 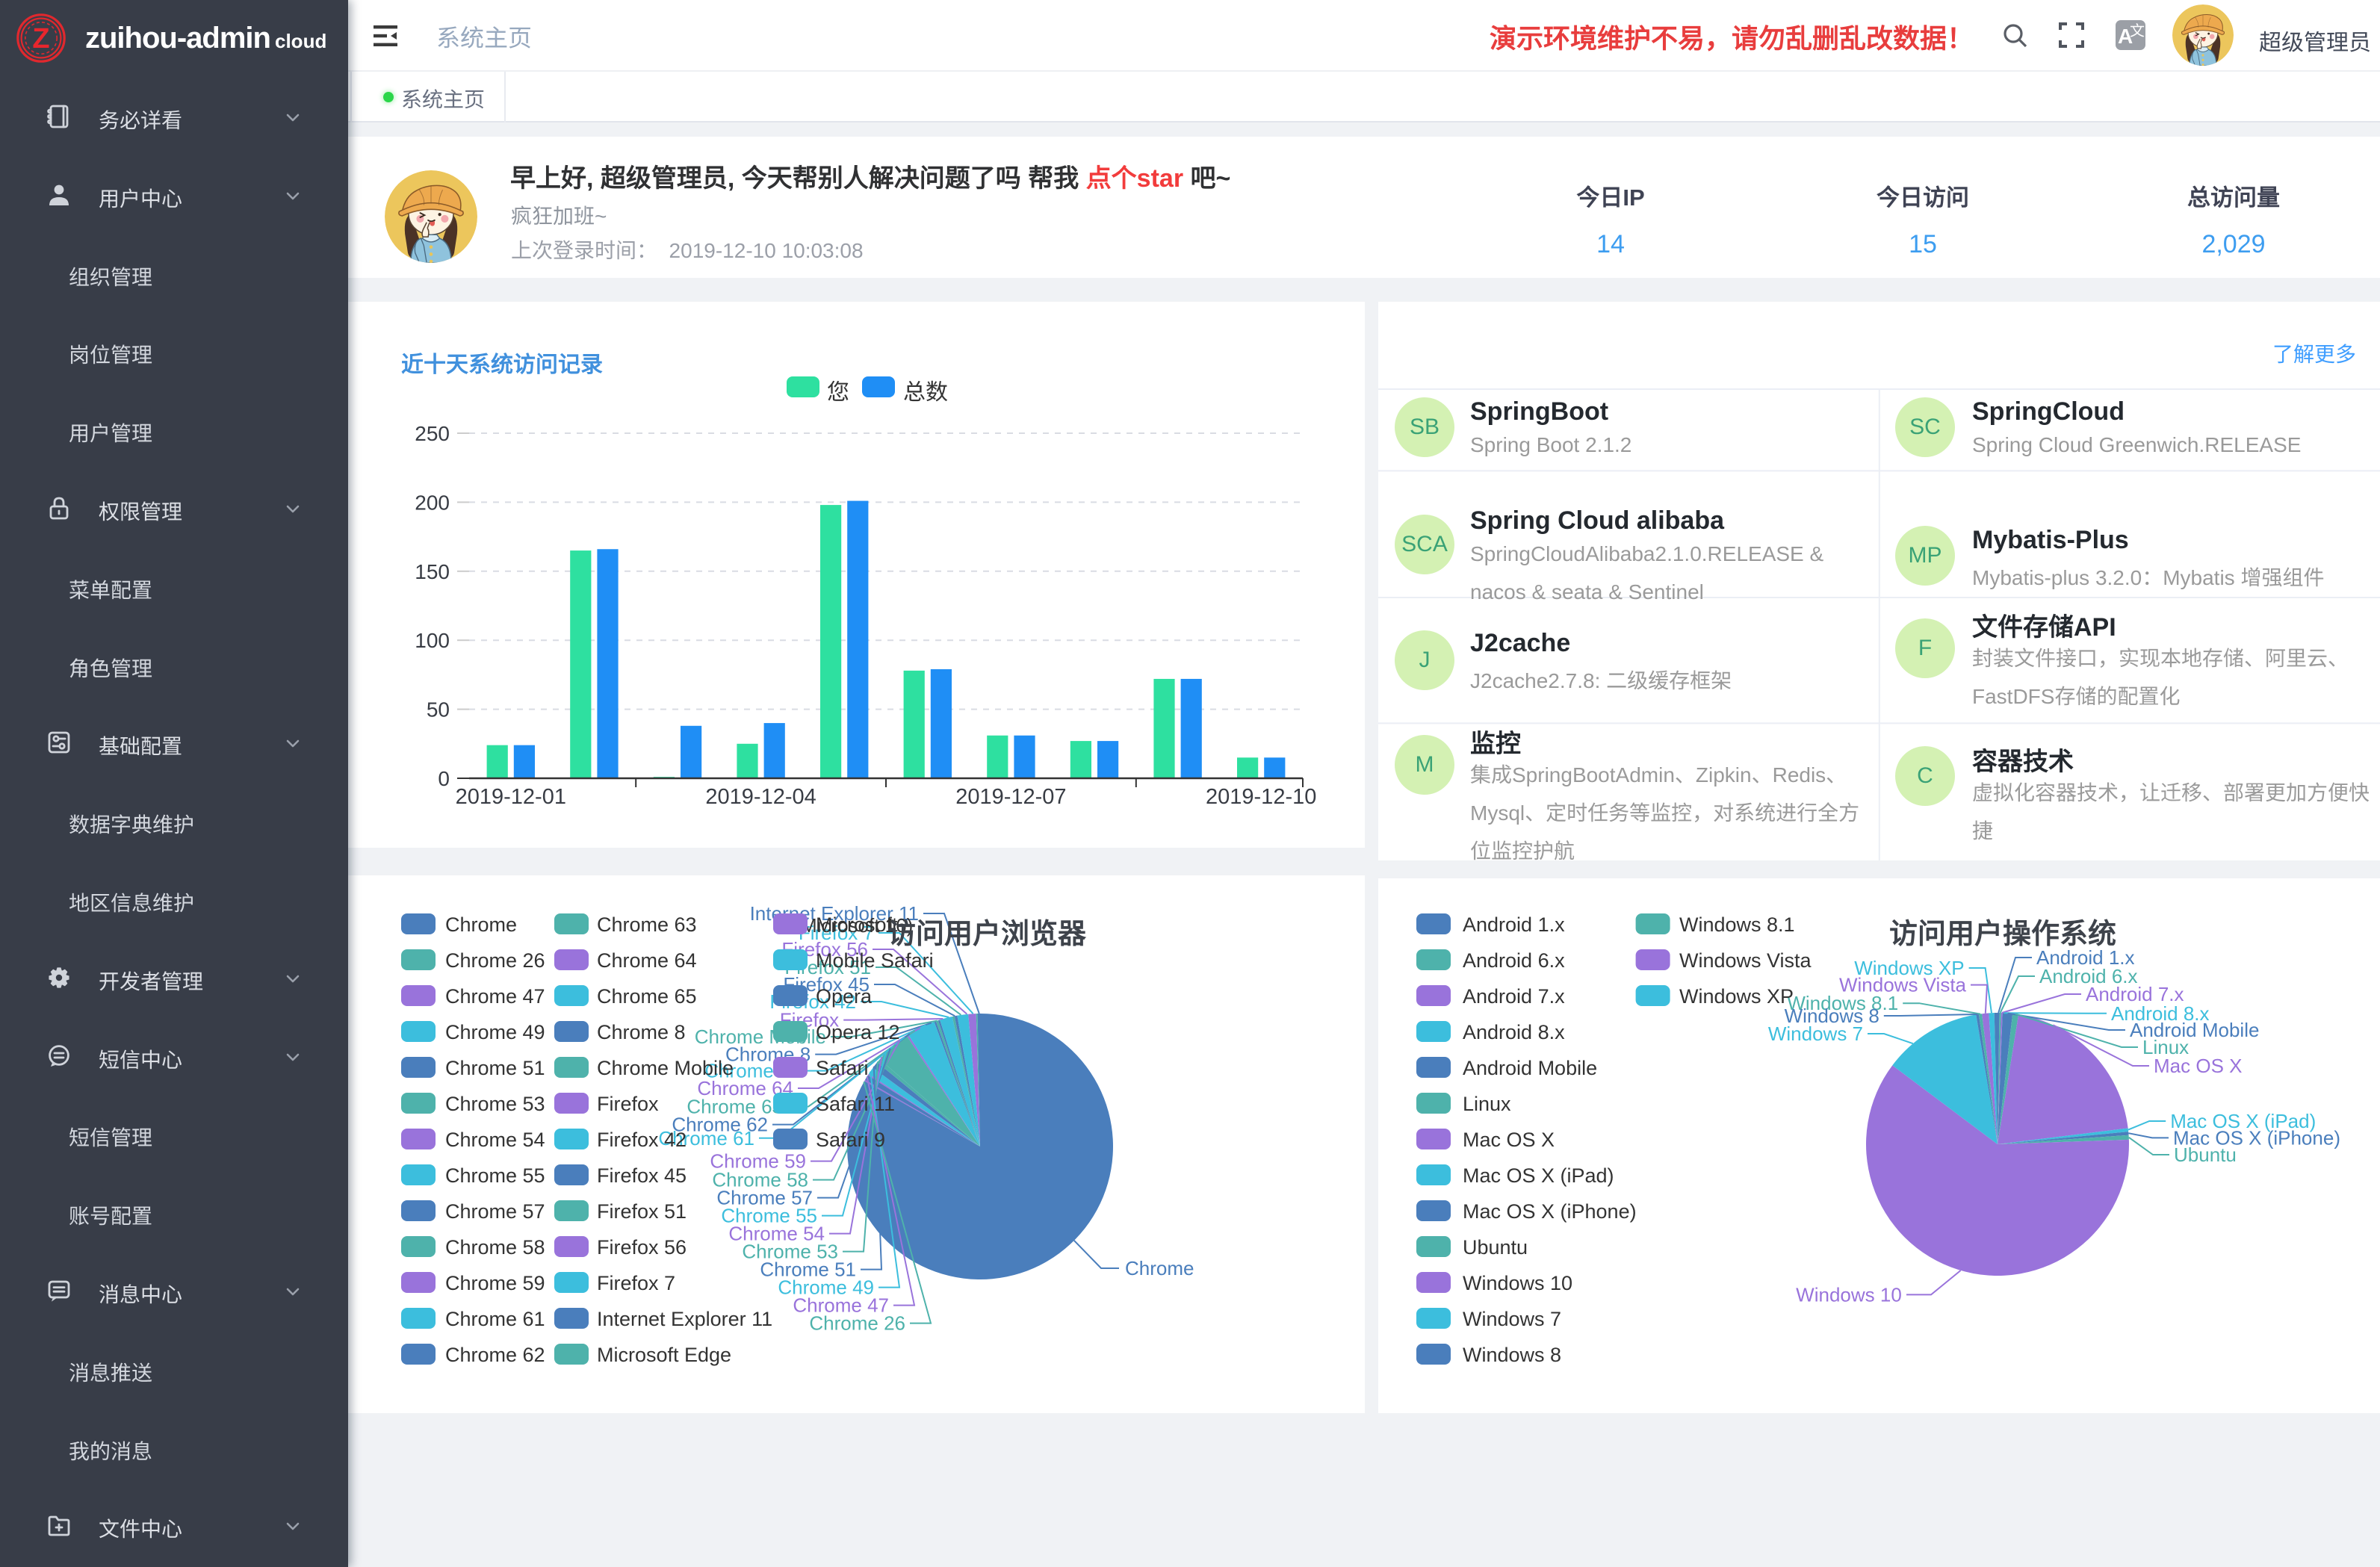 I want to click on svg-text: 100, so click(x=432, y=640).